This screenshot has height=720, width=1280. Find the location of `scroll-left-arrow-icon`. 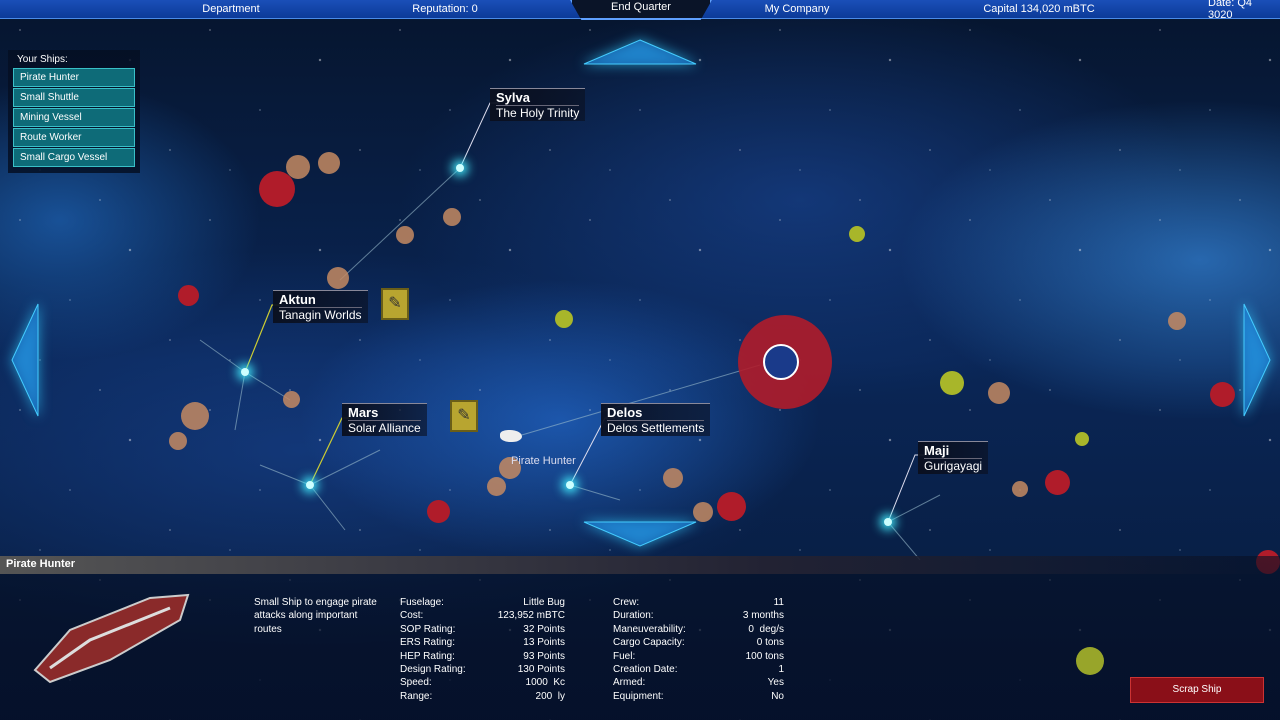

scroll-left-arrow-icon is located at coordinates (25, 360).